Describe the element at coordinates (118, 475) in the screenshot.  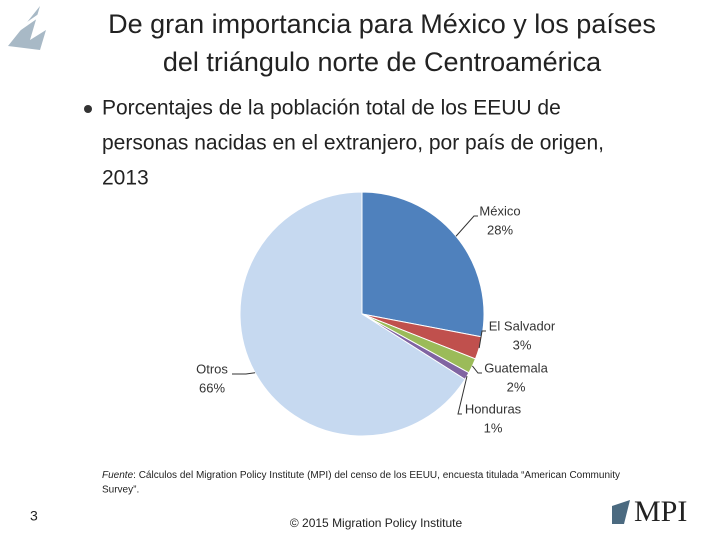
I see `source-label: Fuente` at that location.